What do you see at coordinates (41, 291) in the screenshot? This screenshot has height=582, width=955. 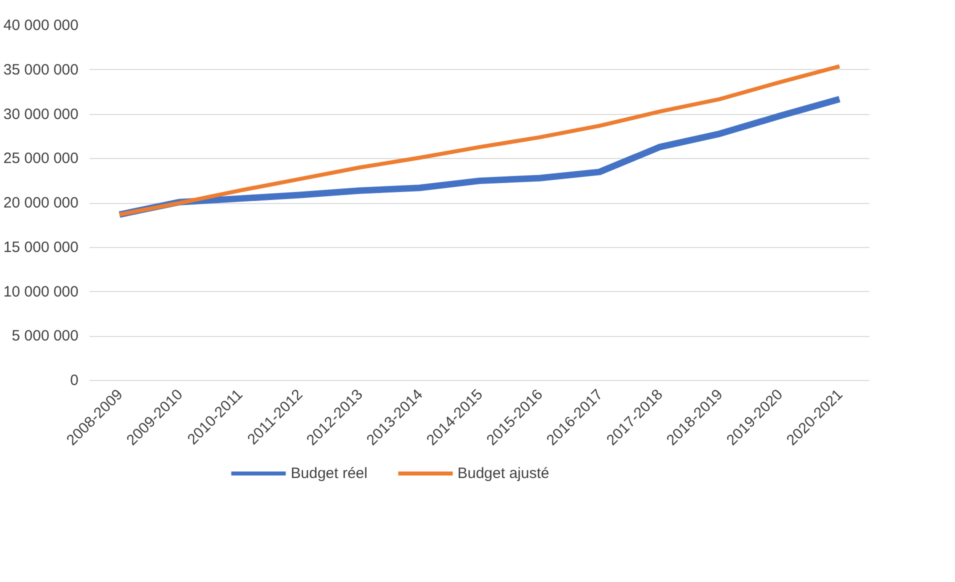 I see `y-tick-label: 10 000 000` at bounding box center [41, 291].